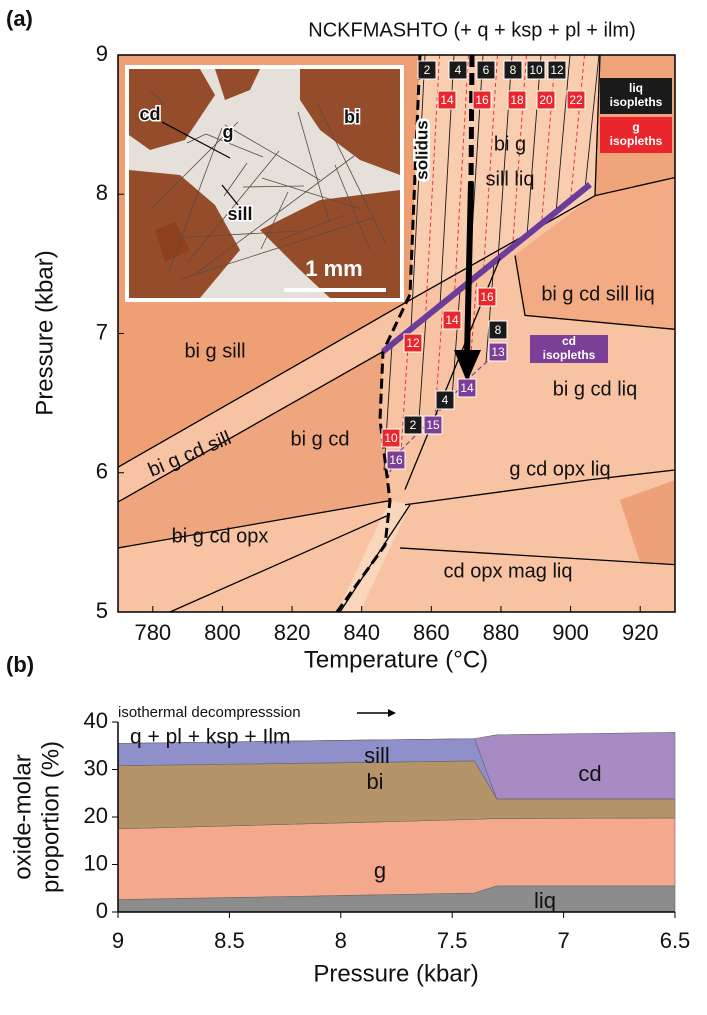 The width and height of the screenshot is (707, 1015). Describe the element at coordinates (636, 88) in the screenshot. I see `isopleth-legend-text: liq` at that location.